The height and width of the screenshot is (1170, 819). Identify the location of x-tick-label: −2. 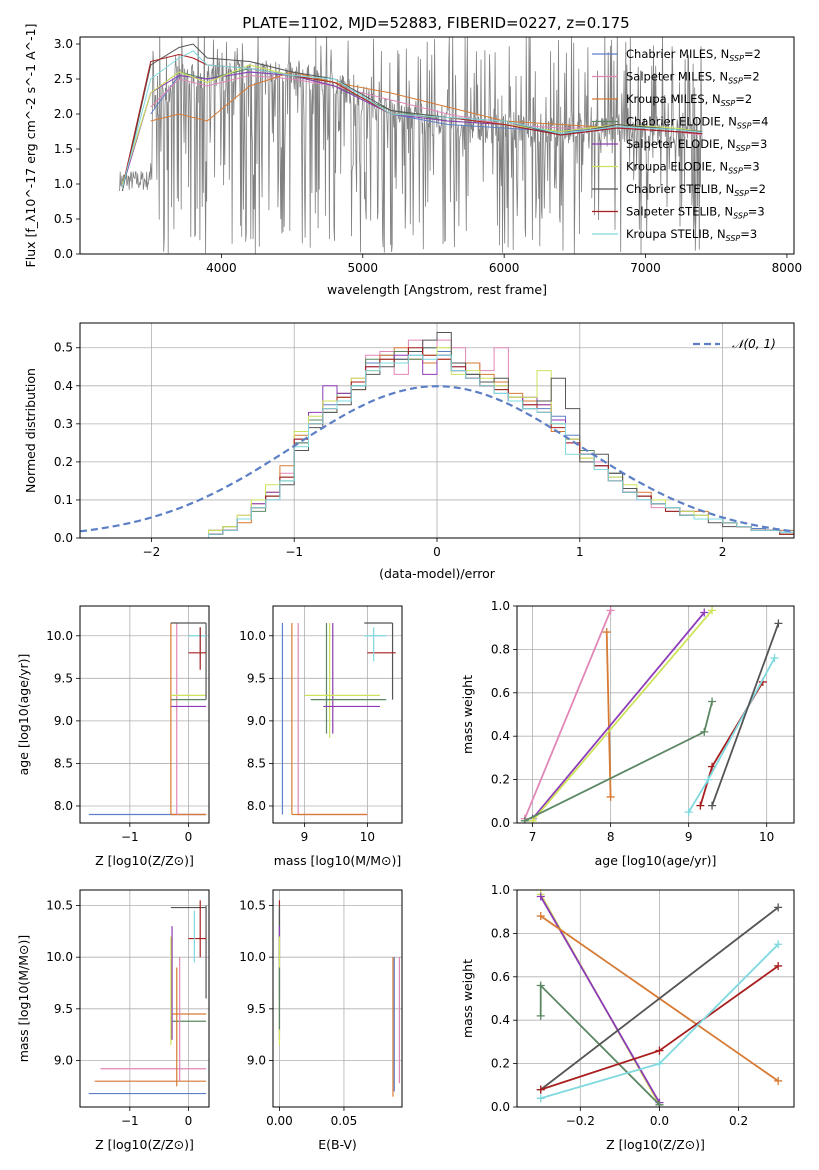
(152, 552).